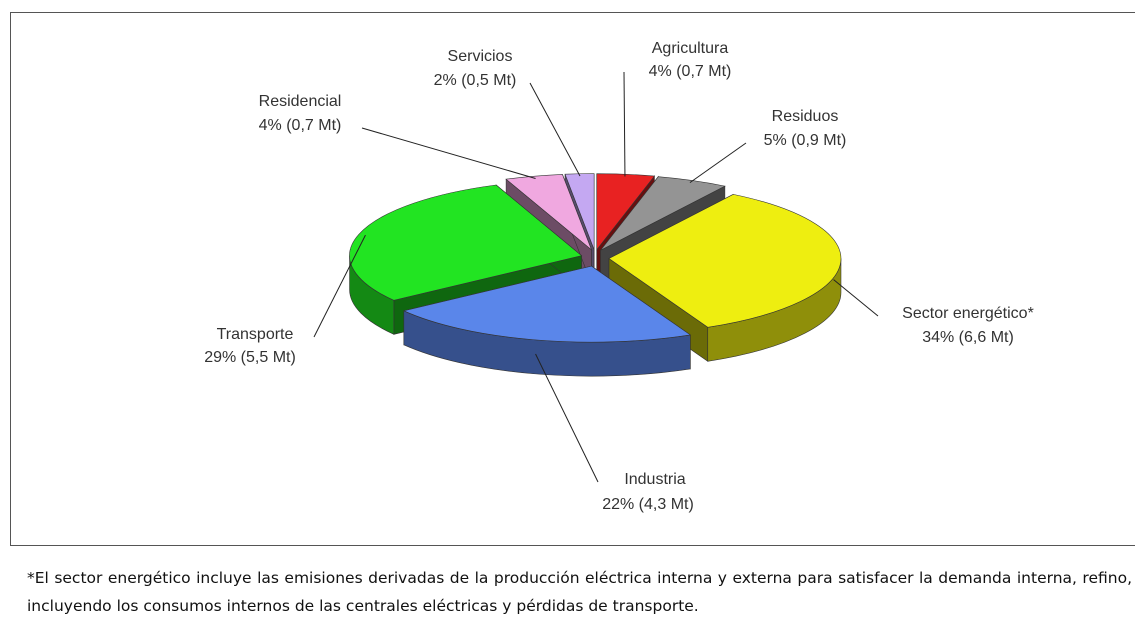 The width and height of the screenshot is (1135, 619). What do you see at coordinates (250, 357) in the screenshot?
I see `slice-value-label: 29% (5,5 Mt)` at bounding box center [250, 357].